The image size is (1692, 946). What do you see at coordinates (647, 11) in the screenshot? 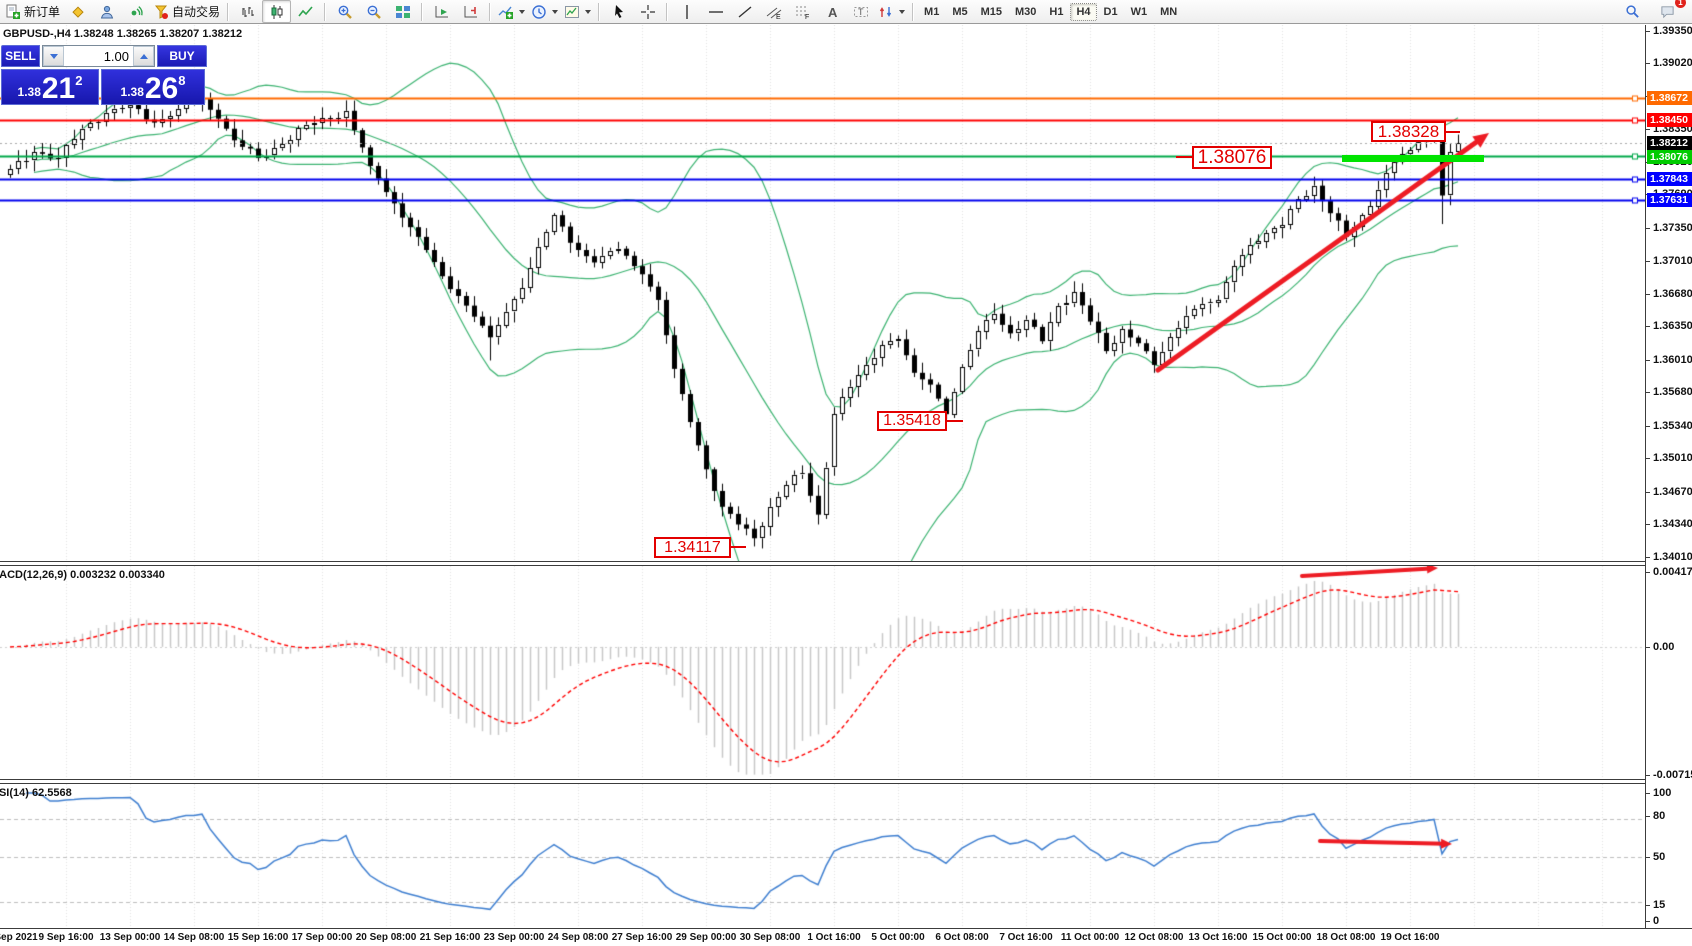
I see `crosshair-button` at bounding box center [647, 11].